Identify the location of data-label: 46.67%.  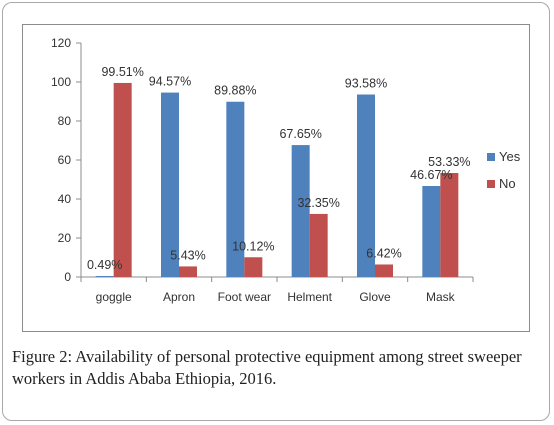
(431, 175).